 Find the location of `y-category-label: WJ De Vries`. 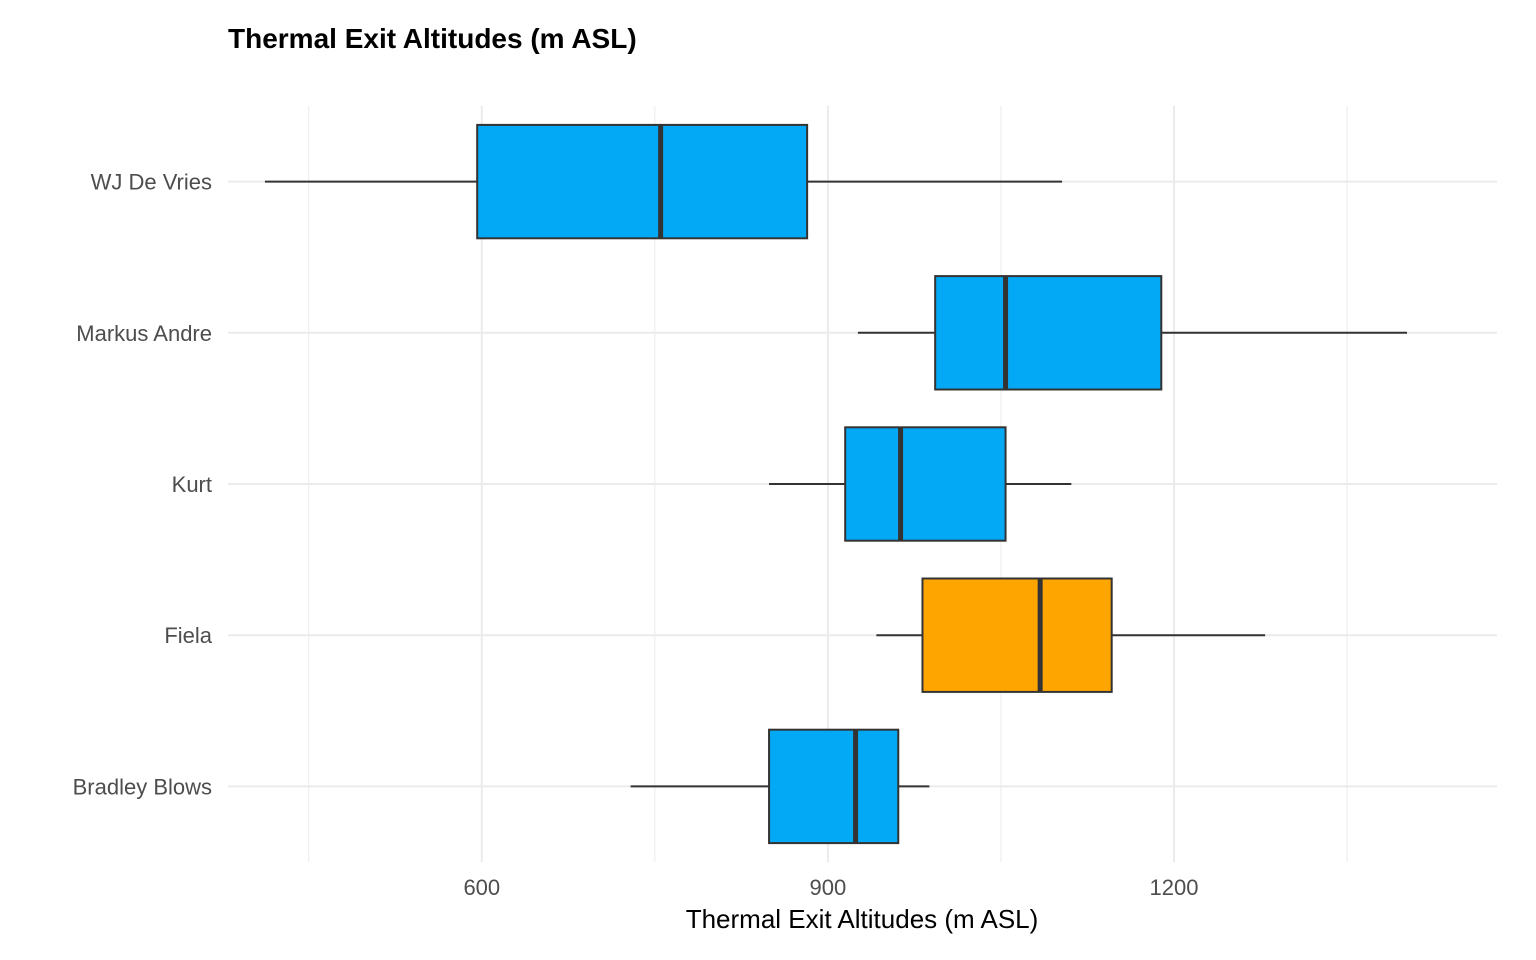

y-category-label: WJ De Vries is located at coordinates (151, 182).